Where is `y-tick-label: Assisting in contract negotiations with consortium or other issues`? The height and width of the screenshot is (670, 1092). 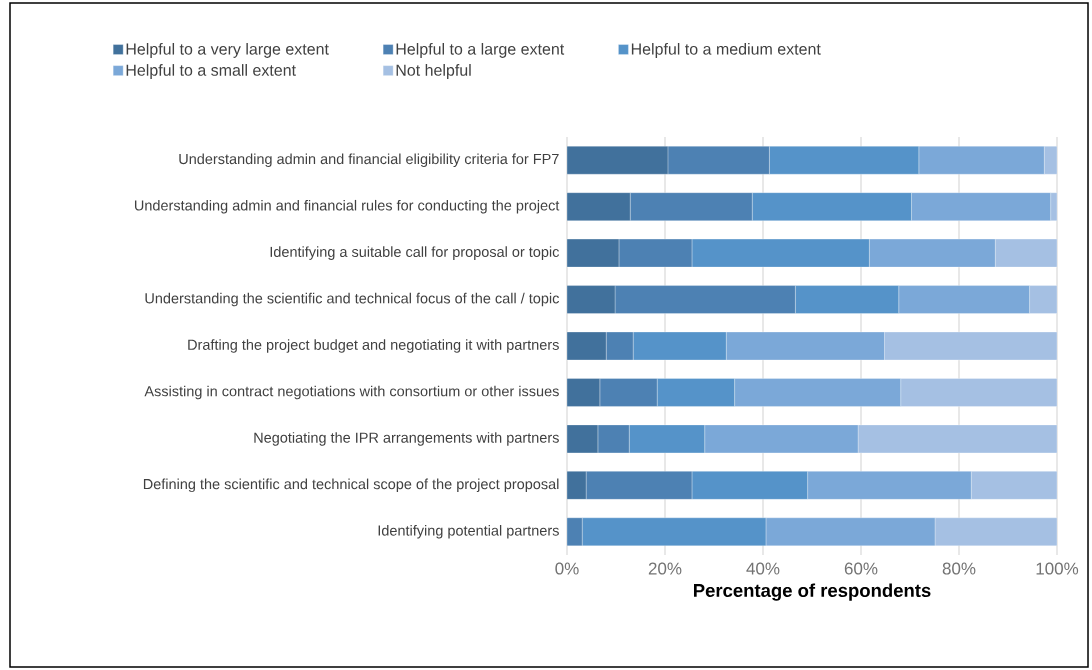
y-tick-label: Assisting in contract negotiations with consortium or other issues is located at coordinates (351, 392).